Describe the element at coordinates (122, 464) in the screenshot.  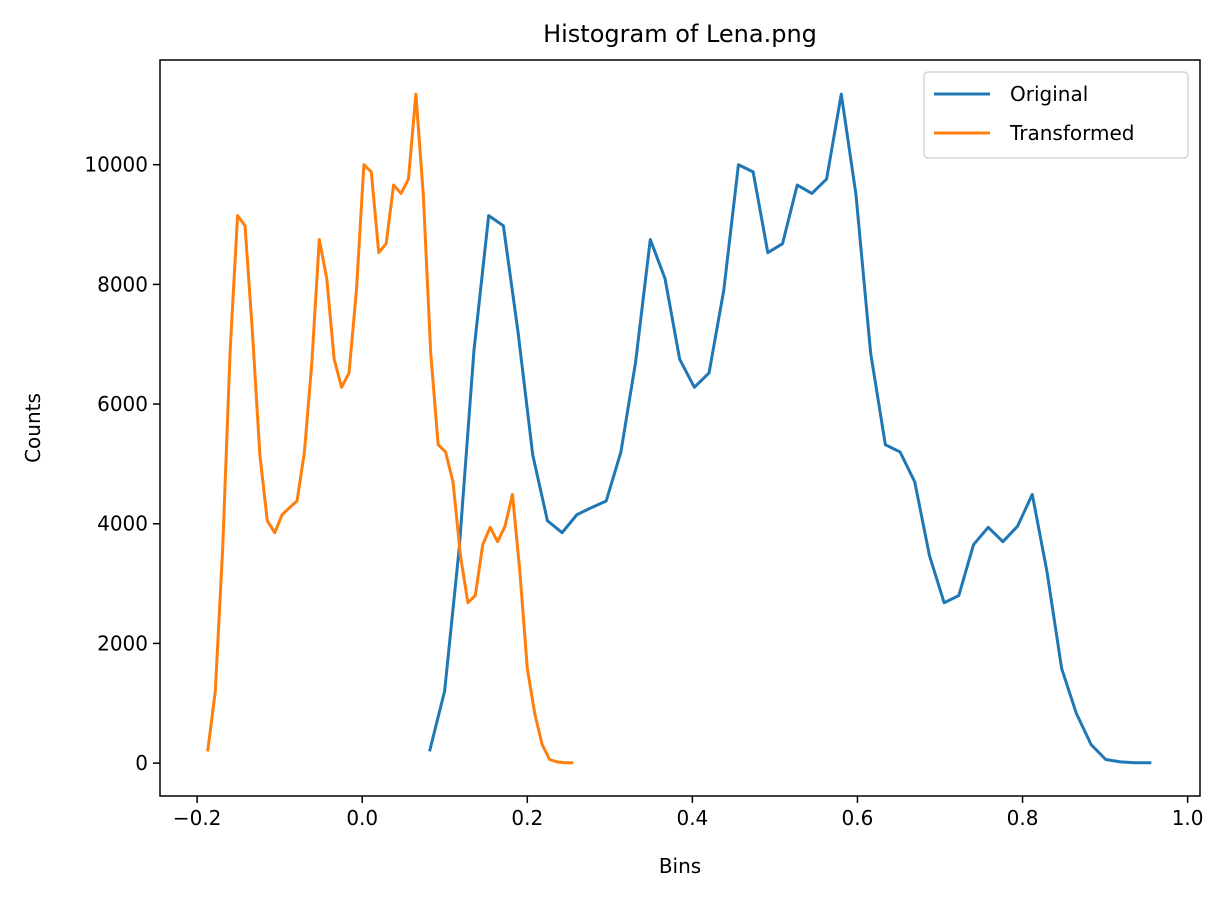
I see `y-axis-ticks: 0 2000 4000 6000 8000 10000` at that location.